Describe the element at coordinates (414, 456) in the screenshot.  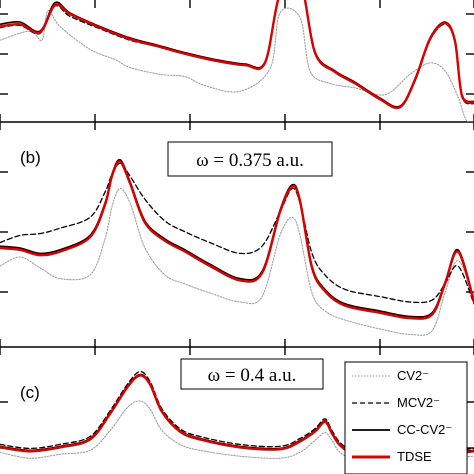
I see `legend-label: TDSE` at that location.